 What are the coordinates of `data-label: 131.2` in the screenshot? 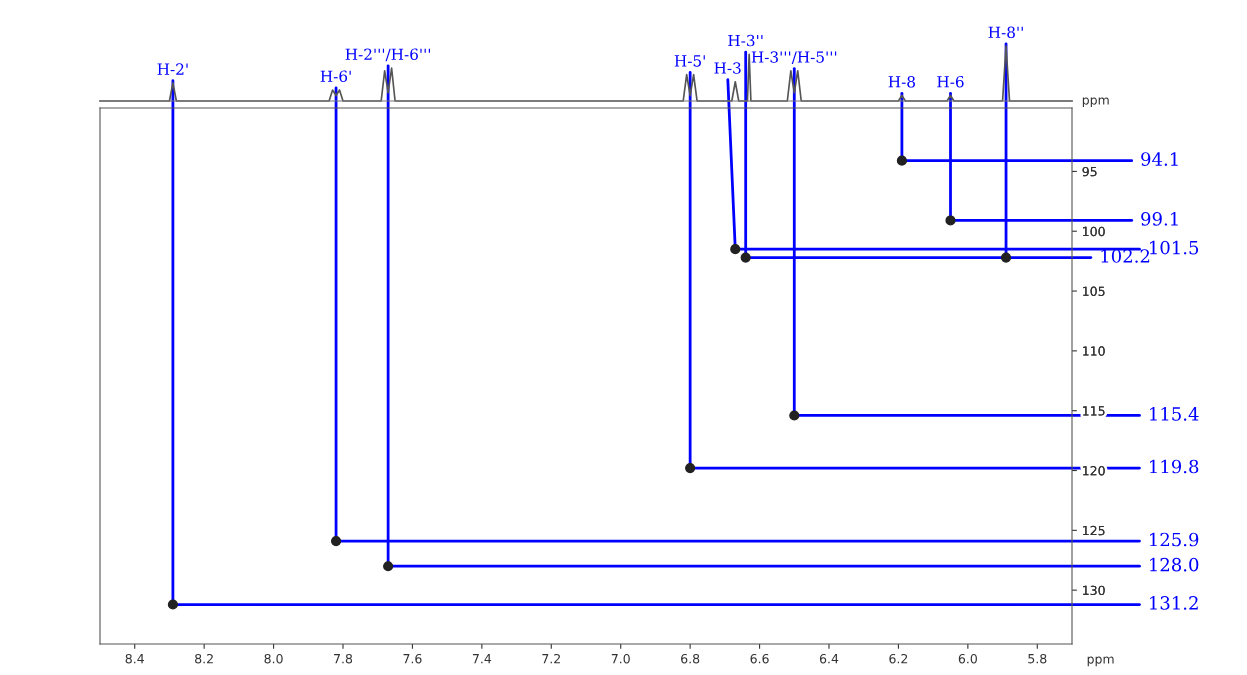 It's located at (1174, 603).